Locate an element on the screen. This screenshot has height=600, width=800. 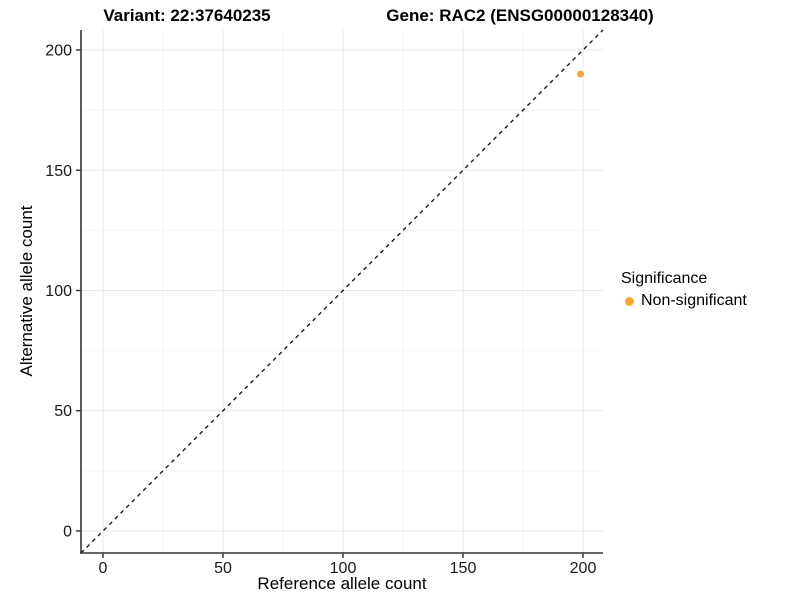
y-tick-label: 100 is located at coordinates (58, 291).